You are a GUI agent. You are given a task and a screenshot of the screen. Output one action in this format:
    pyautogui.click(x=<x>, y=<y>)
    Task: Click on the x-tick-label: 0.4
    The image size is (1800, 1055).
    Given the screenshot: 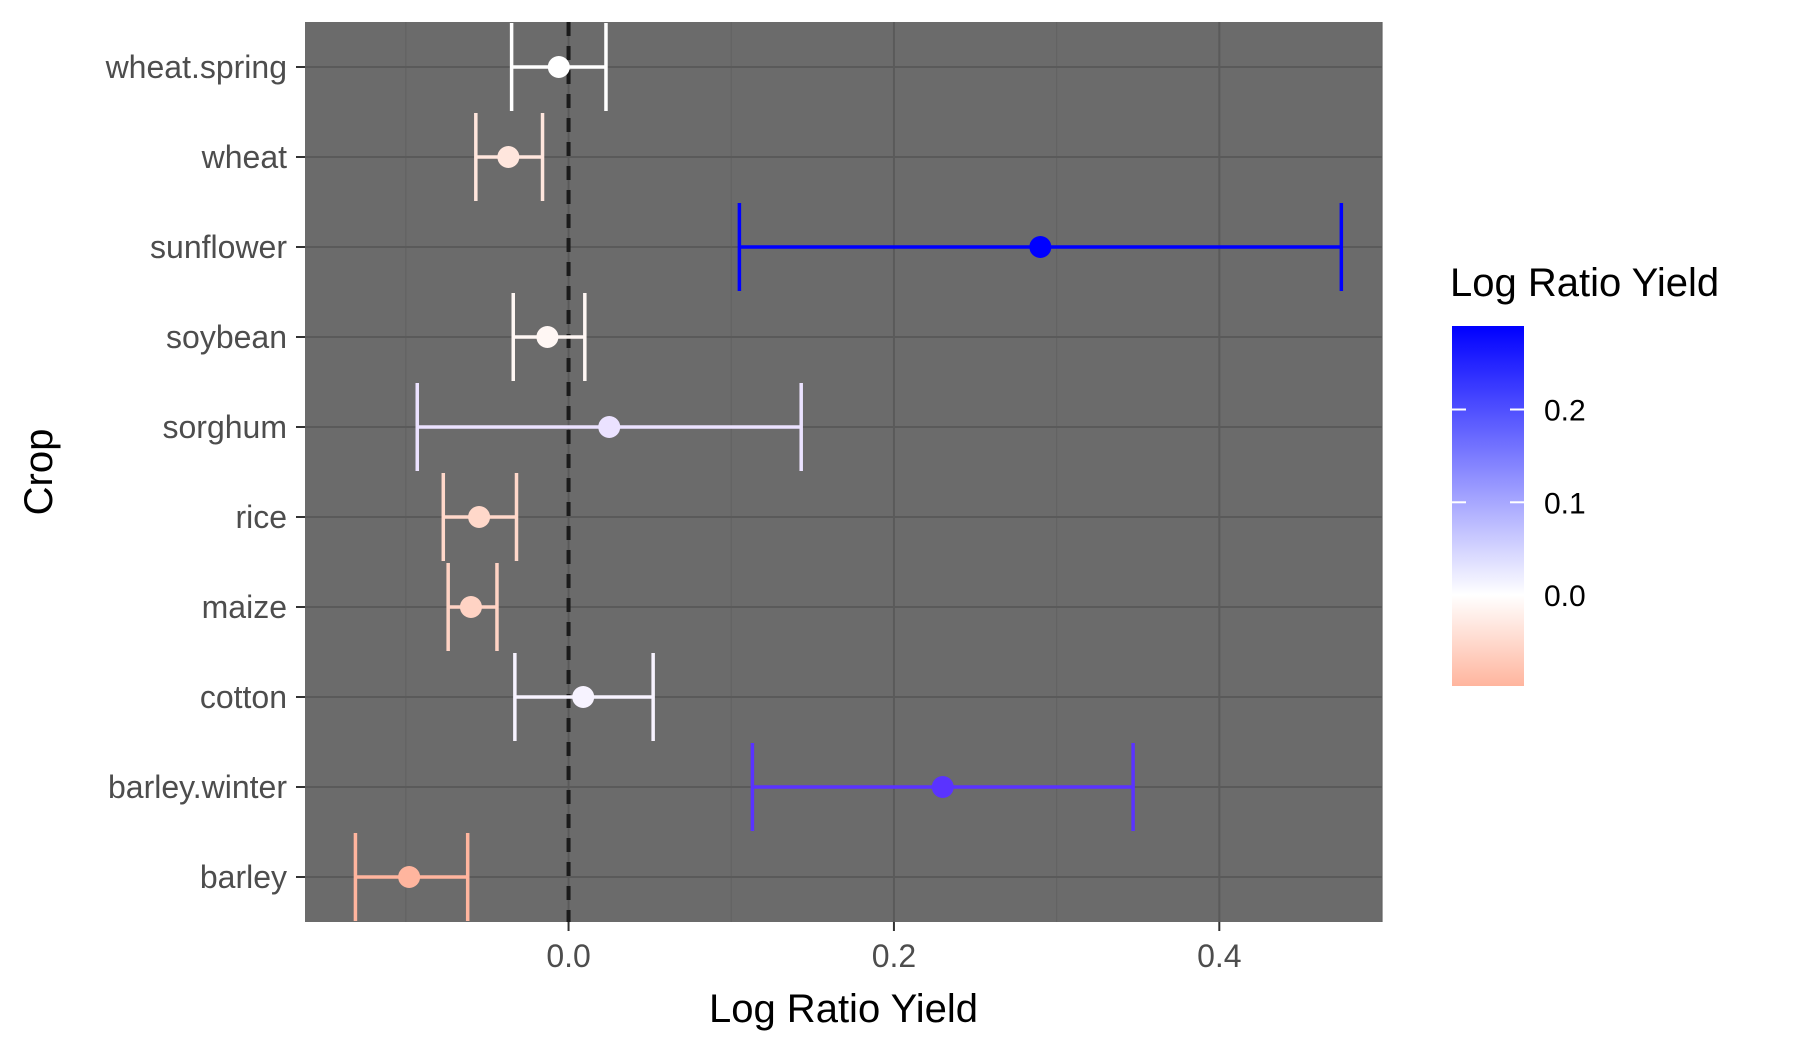 What is the action you would take?
    pyautogui.click(x=1219, y=956)
    